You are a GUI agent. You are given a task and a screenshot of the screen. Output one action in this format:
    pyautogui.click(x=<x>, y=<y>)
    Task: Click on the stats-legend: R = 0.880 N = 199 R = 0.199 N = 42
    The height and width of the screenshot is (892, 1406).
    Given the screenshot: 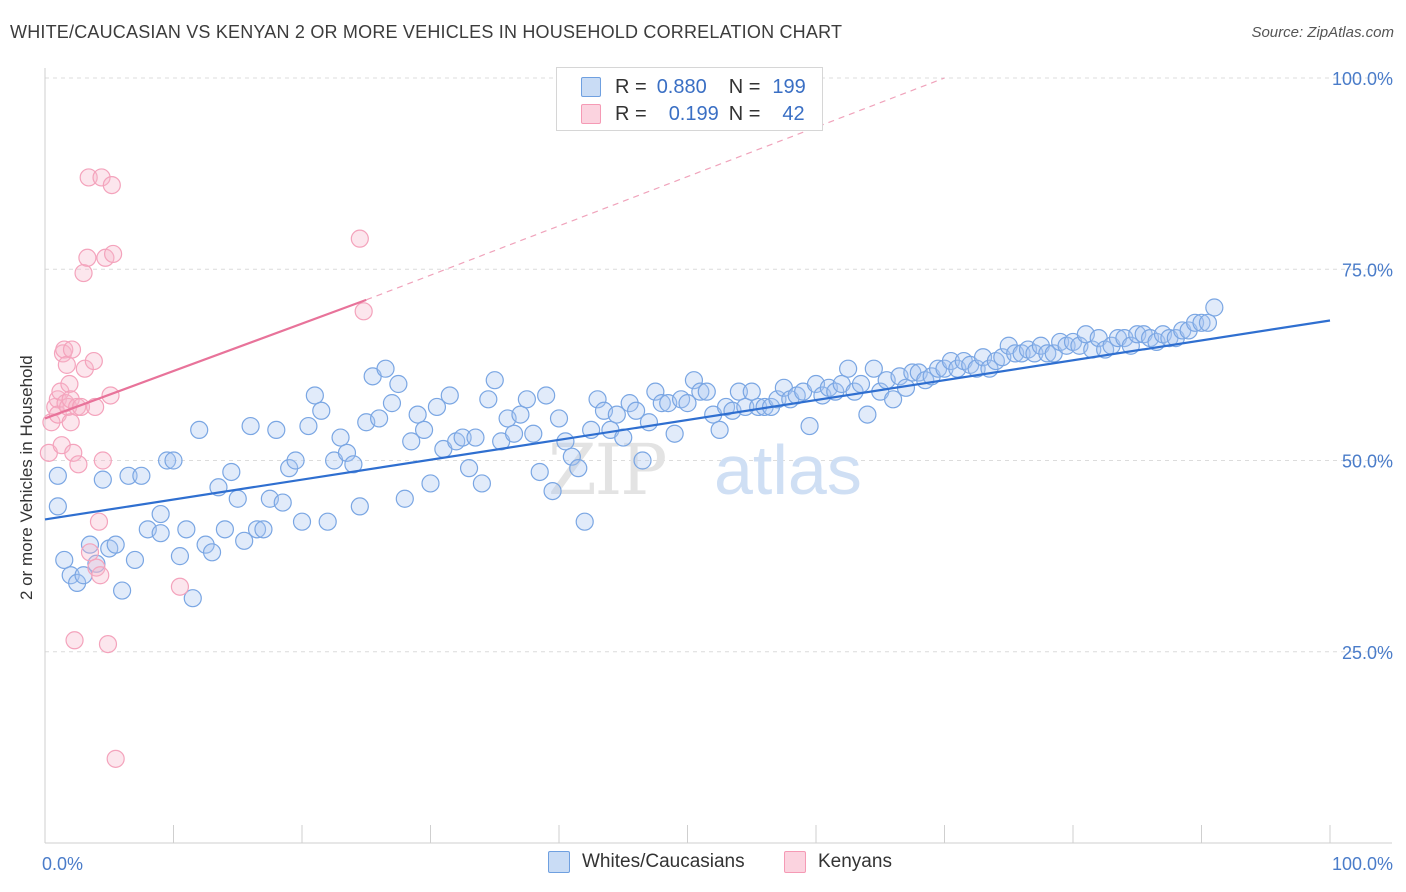 What is the action you would take?
    pyautogui.click(x=689, y=99)
    